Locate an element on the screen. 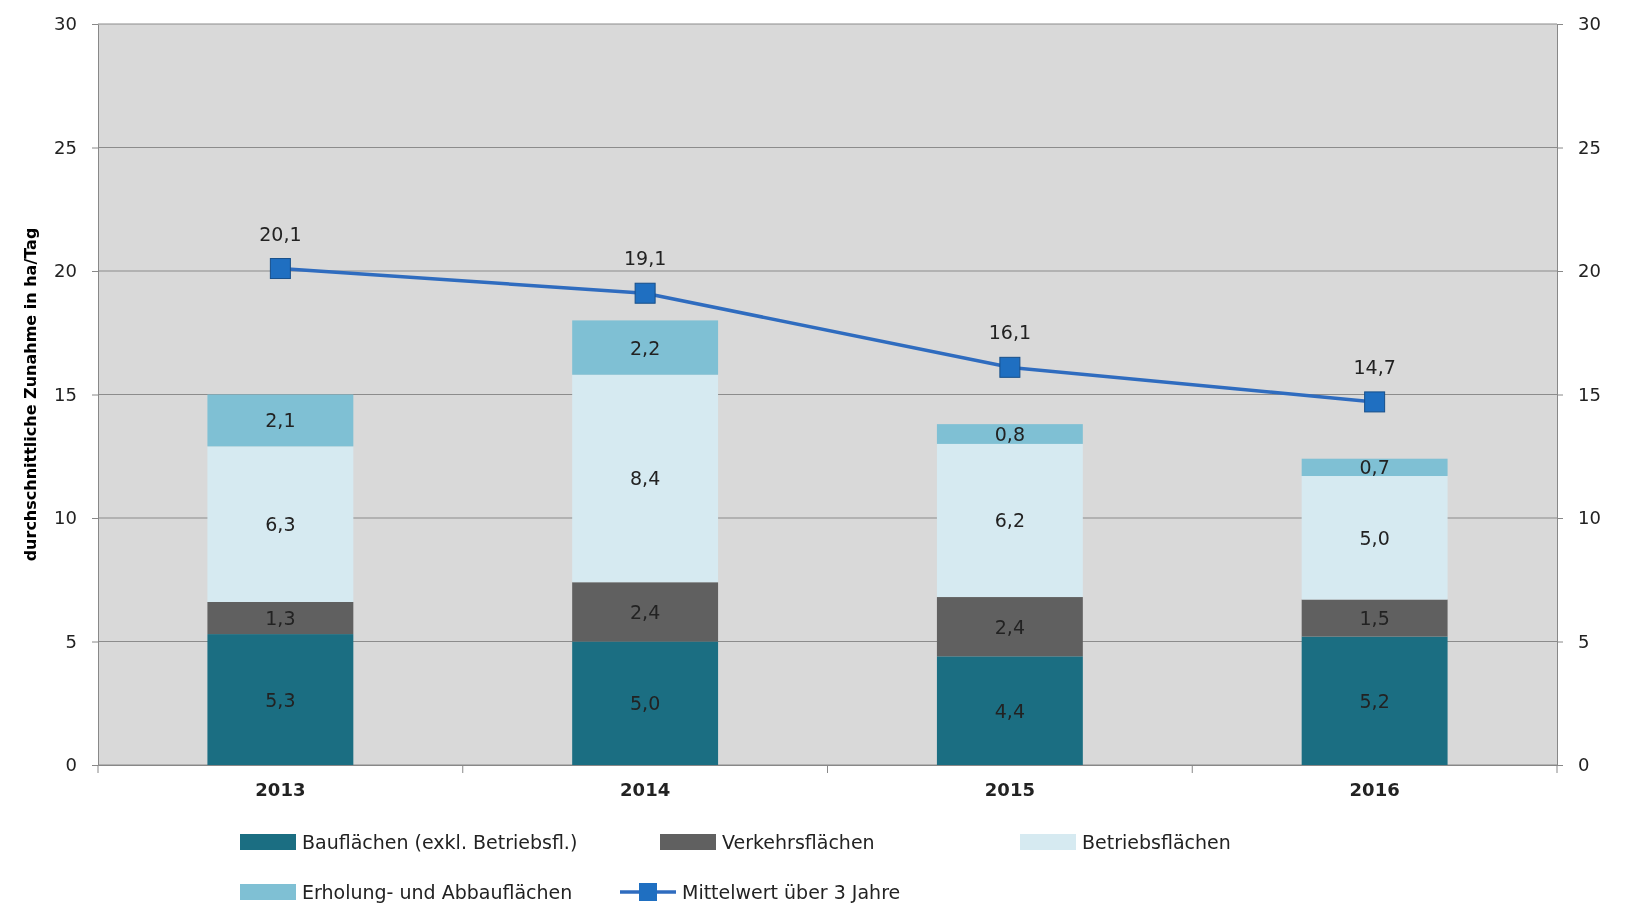 The width and height of the screenshot is (1627, 920). data-label: 6,2 is located at coordinates (1009, 520).